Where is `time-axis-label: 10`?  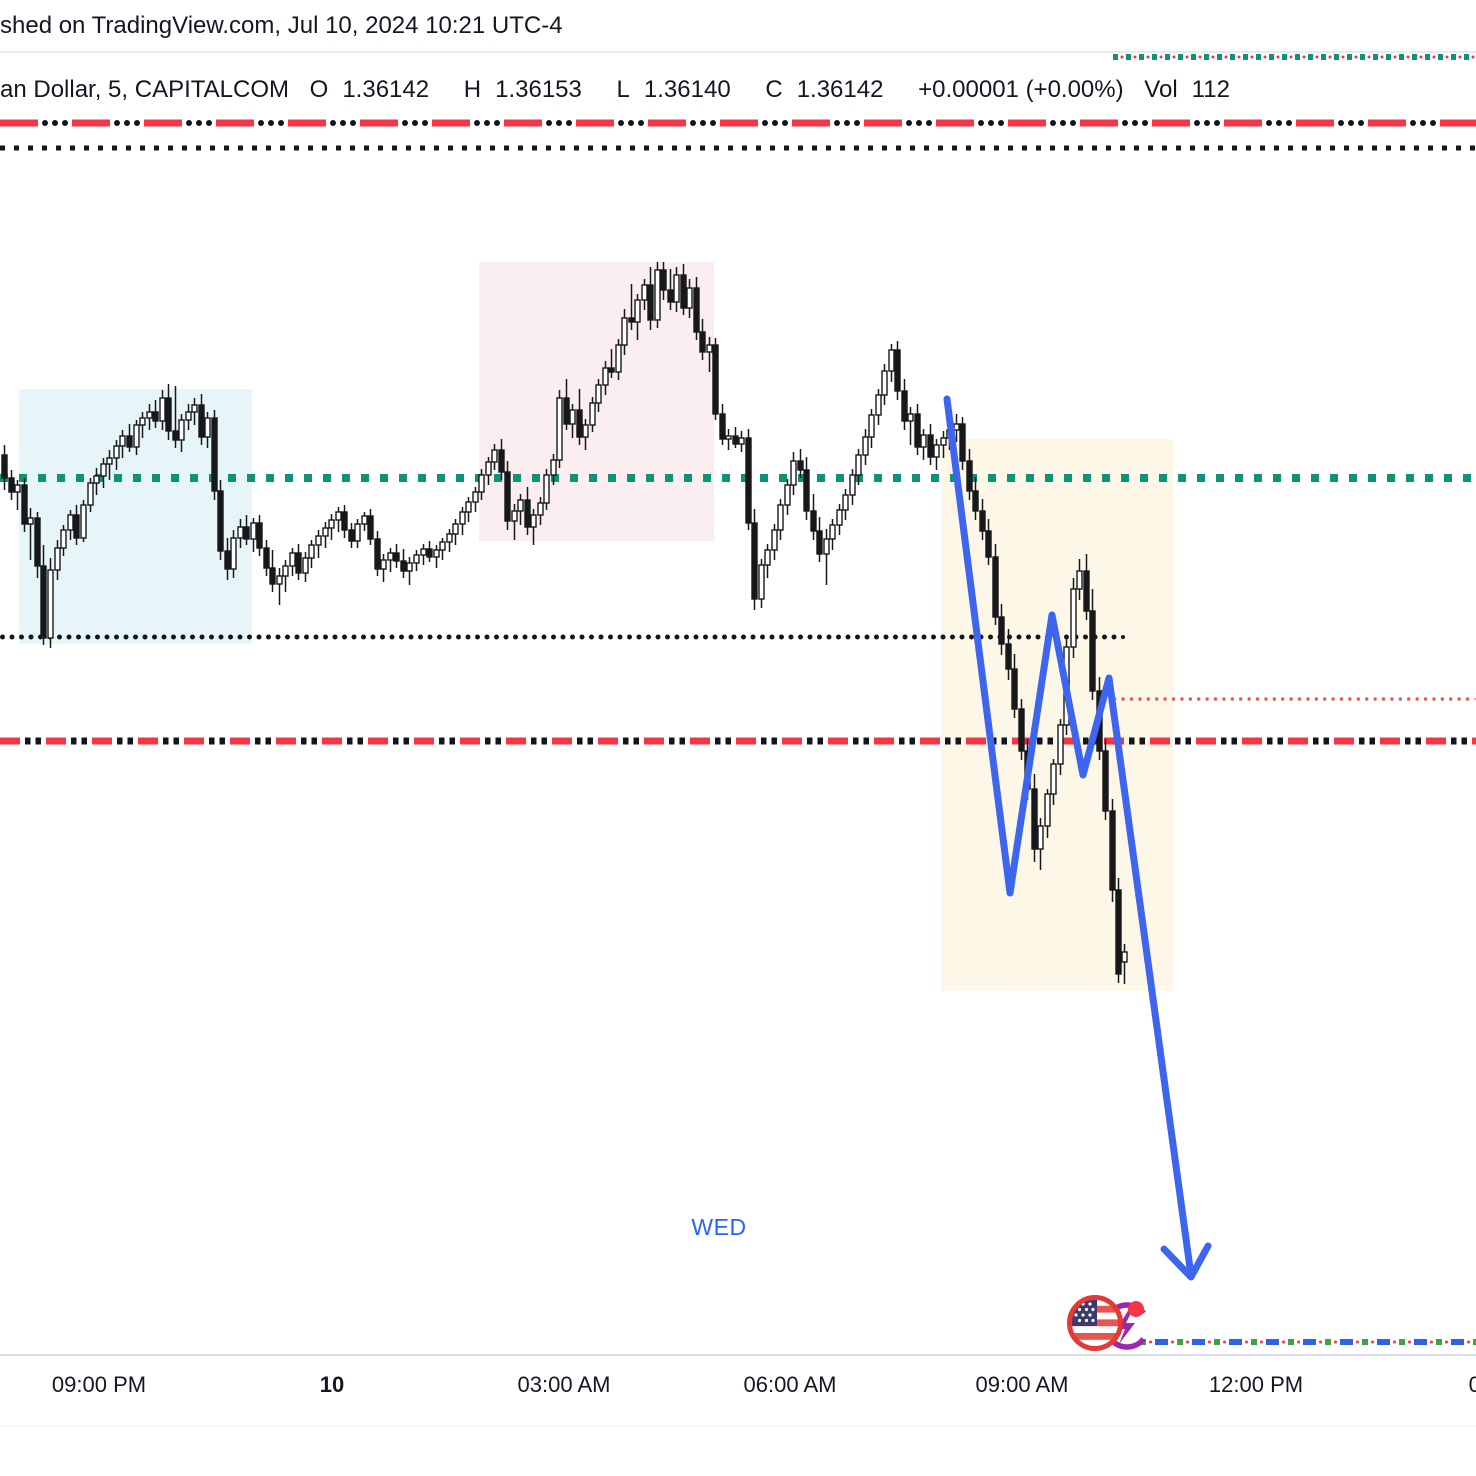 time-axis-label: 10 is located at coordinates (332, 1384).